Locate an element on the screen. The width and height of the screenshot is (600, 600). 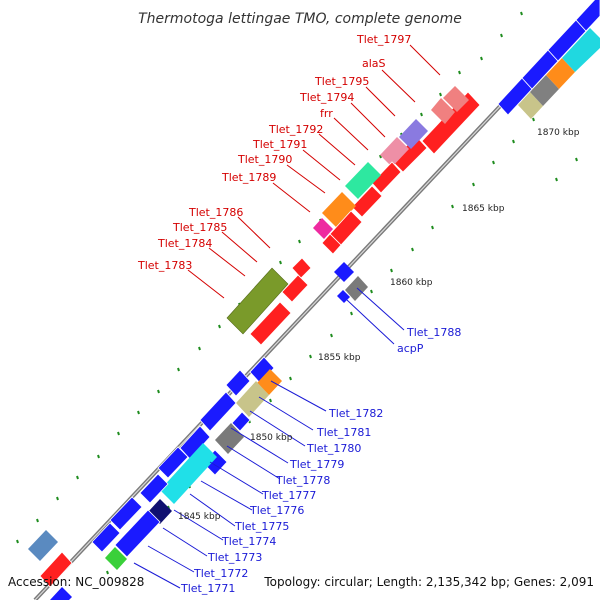
gene-label: Tlet_1780 is located at coordinates (333, 448).